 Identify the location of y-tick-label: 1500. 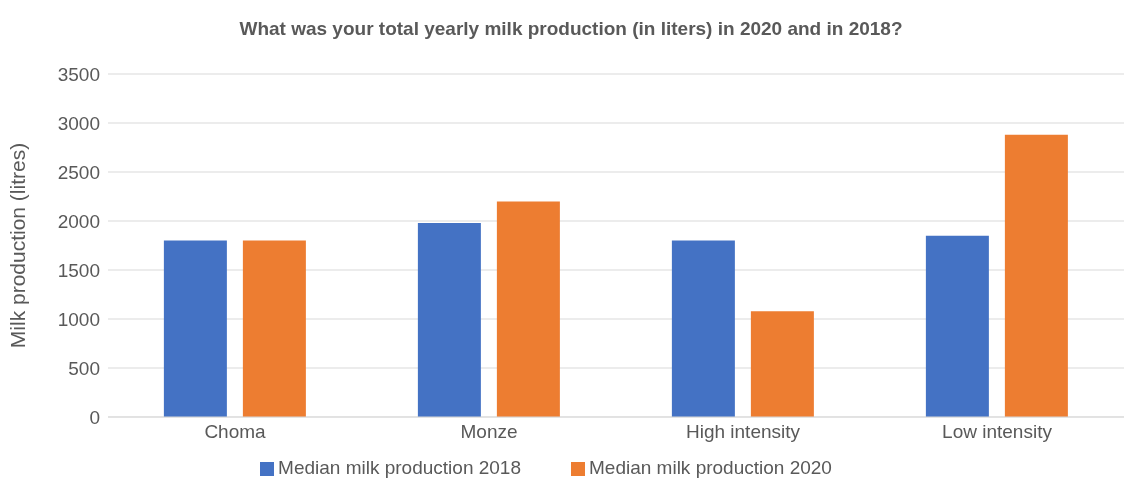
(78, 270).